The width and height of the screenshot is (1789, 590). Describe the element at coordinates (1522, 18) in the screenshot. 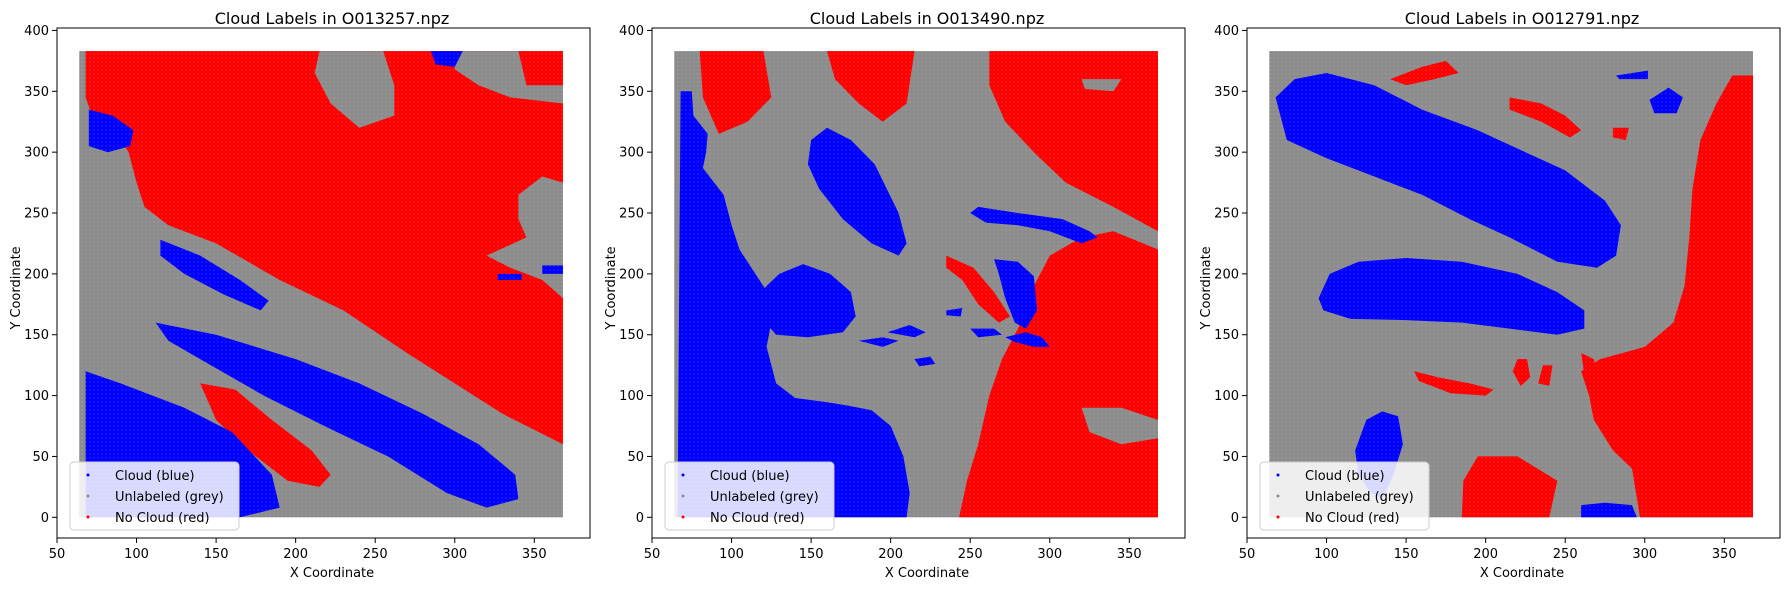

I see `subplot-title: Cloud Labels in O012791.npz` at that location.